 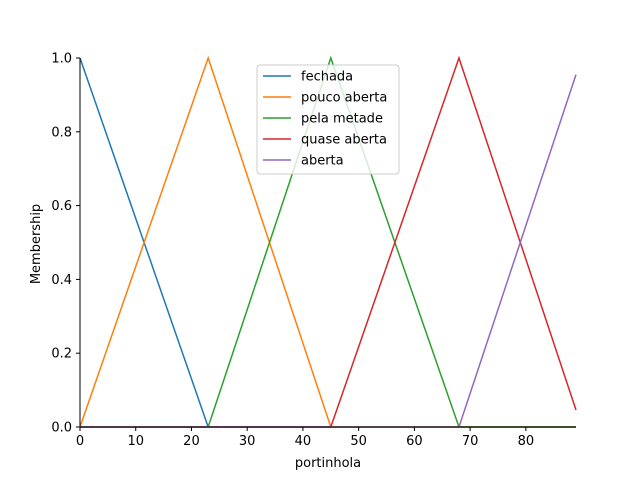 What do you see at coordinates (247, 441) in the screenshot?
I see `x-tick-label: 30` at bounding box center [247, 441].